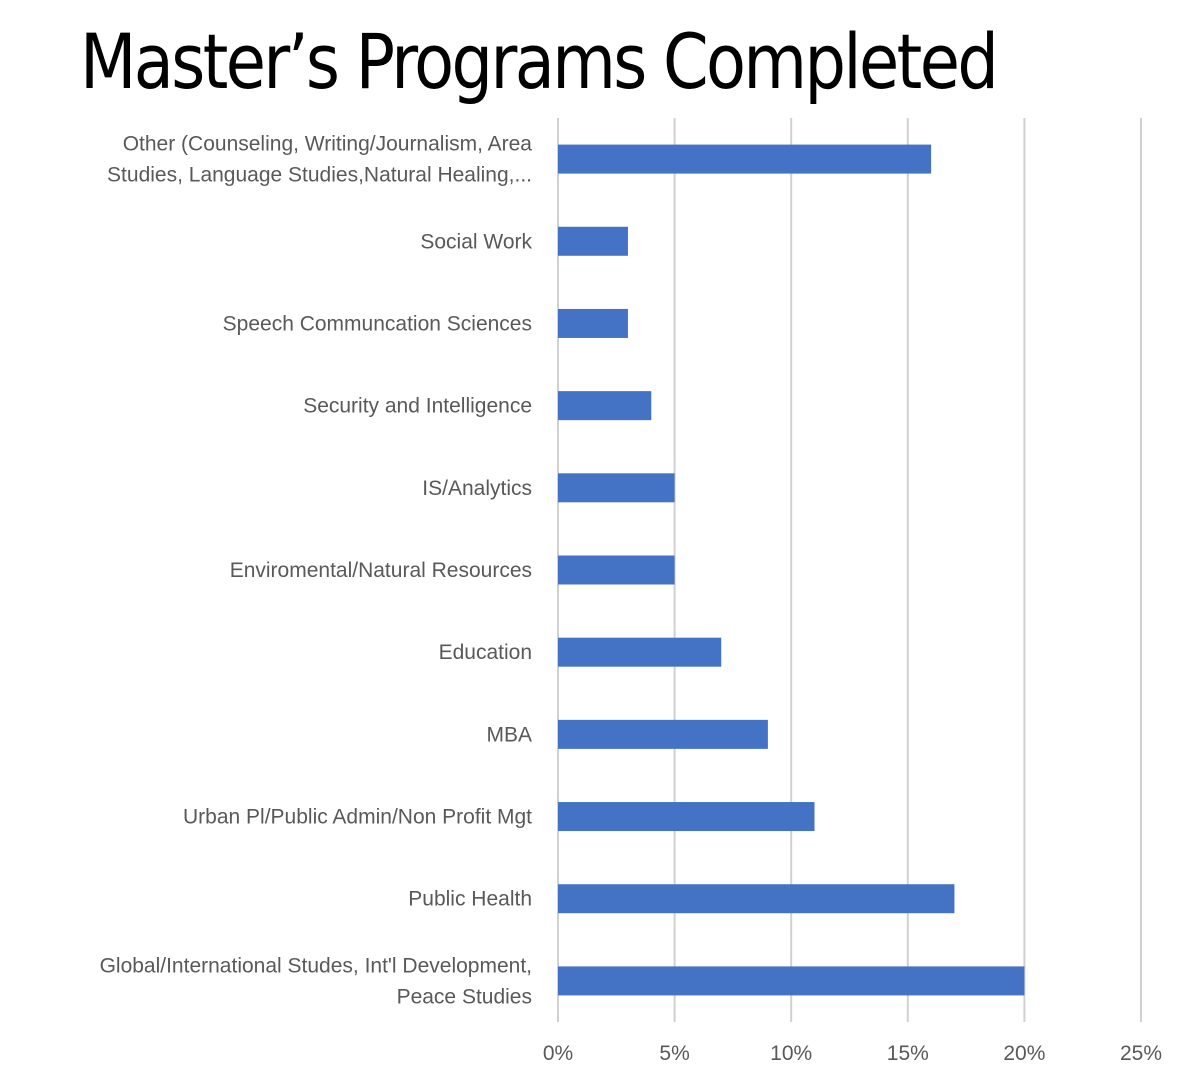 The height and width of the screenshot is (1082, 1200). What do you see at coordinates (852, 1053) in the screenshot?
I see `x-axis-tick-labels: 0% 5% 10% 15% 20% 25%` at bounding box center [852, 1053].